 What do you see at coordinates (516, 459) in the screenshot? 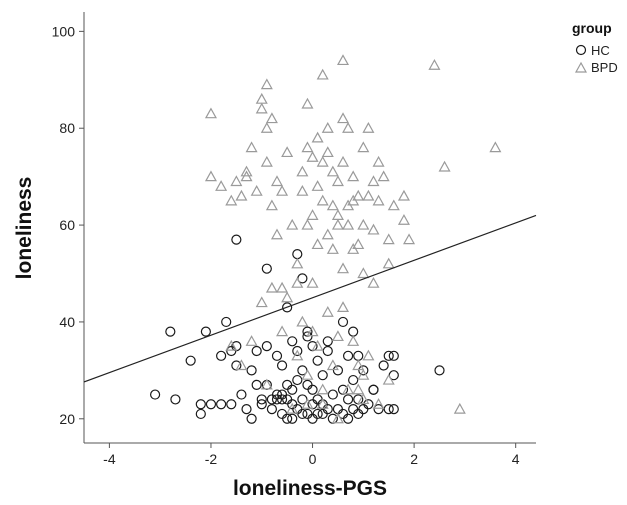
I see `x-tick-label: 4` at bounding box center [516, 459].